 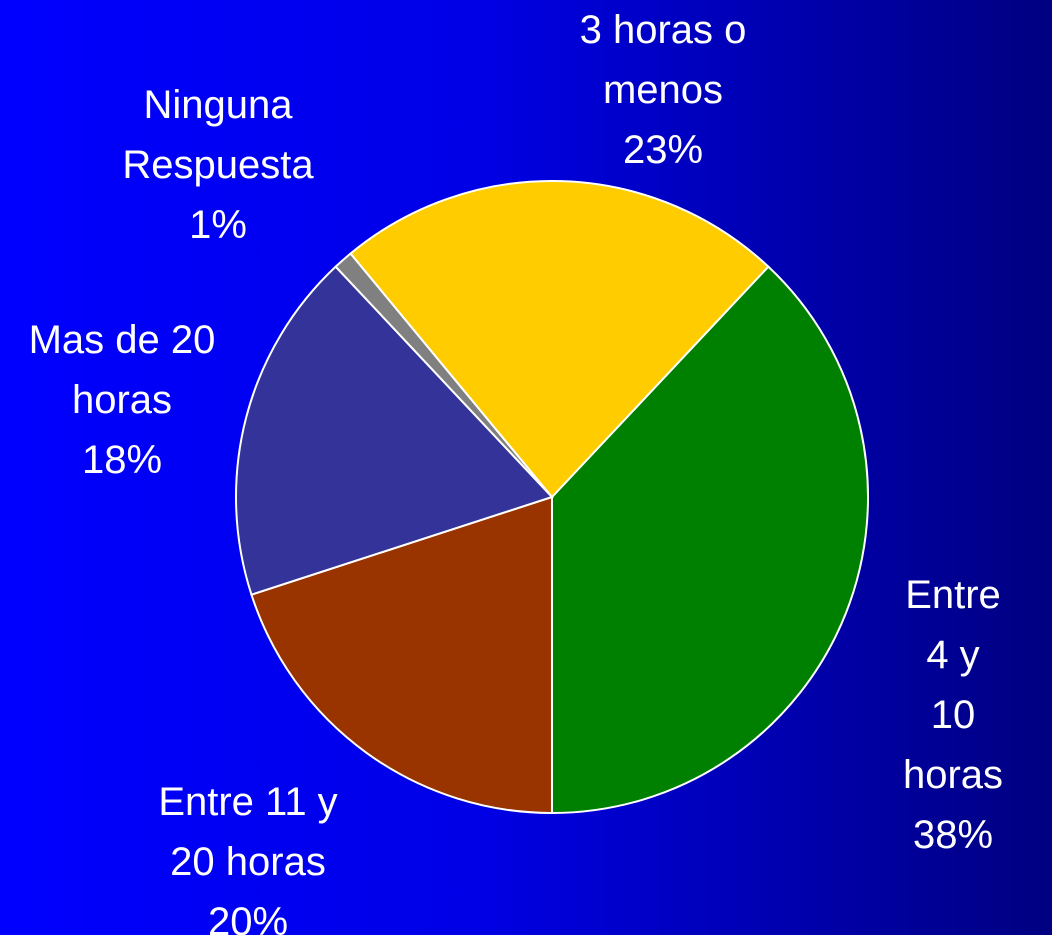 What do you see at coordinates (122, 370) in the screenshot?
I see `category-label: Mas de 20 horas` at bounding box center [122, 370].